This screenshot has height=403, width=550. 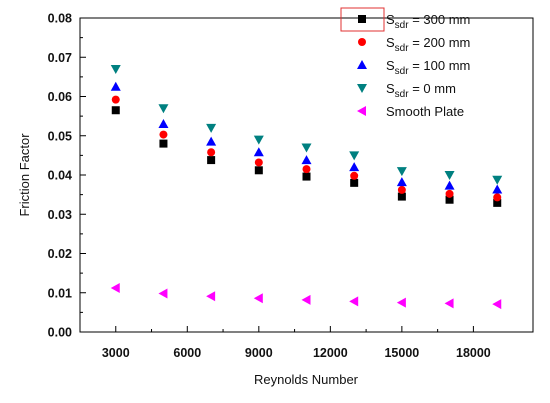 What do you see at coordinates (428, 67) in the screenshot?
I see `legend-label-series-3: Ssdr = 100 mm` at bounding box center [428, 67].